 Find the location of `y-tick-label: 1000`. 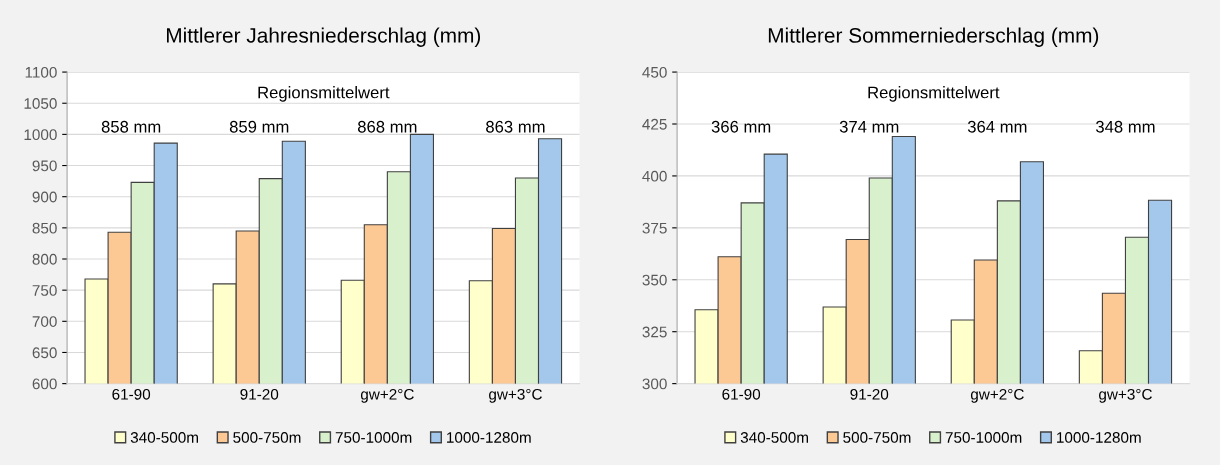

y-tick-label: 1000 is located at coordinates (40, 135).